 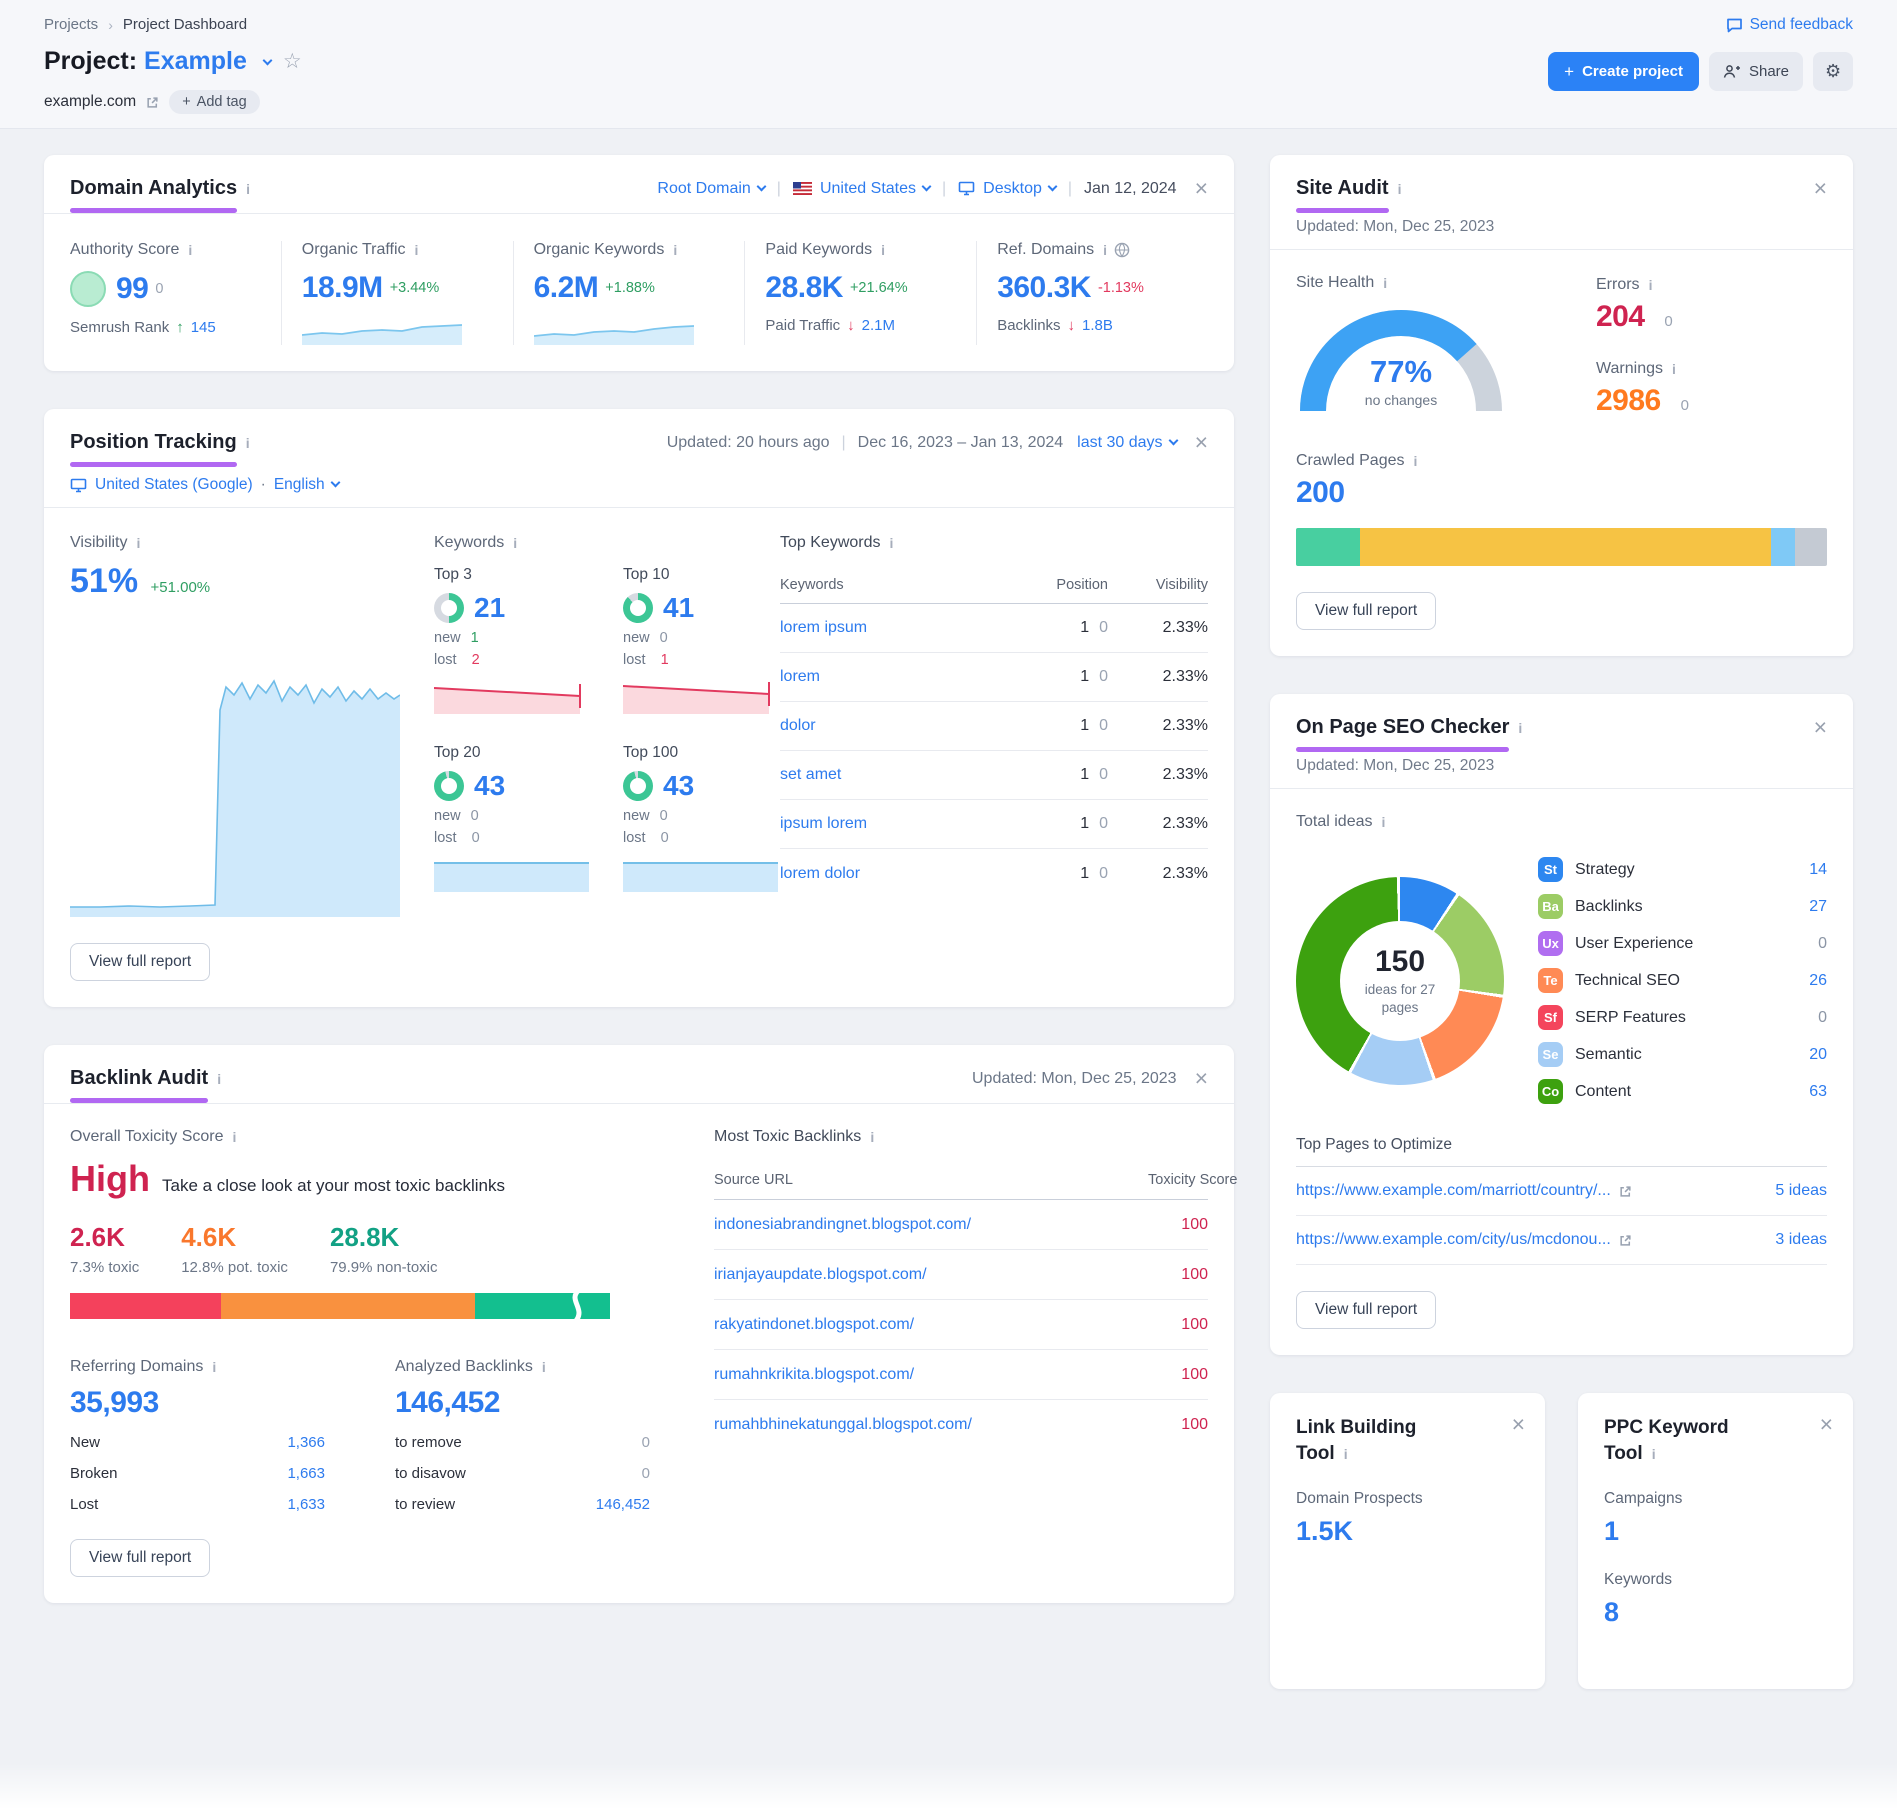 What do you see at coordinates (824, 823) in the screenshot?
I see `keyword-link: ipsum lorem` at bounding box center [824, 823].